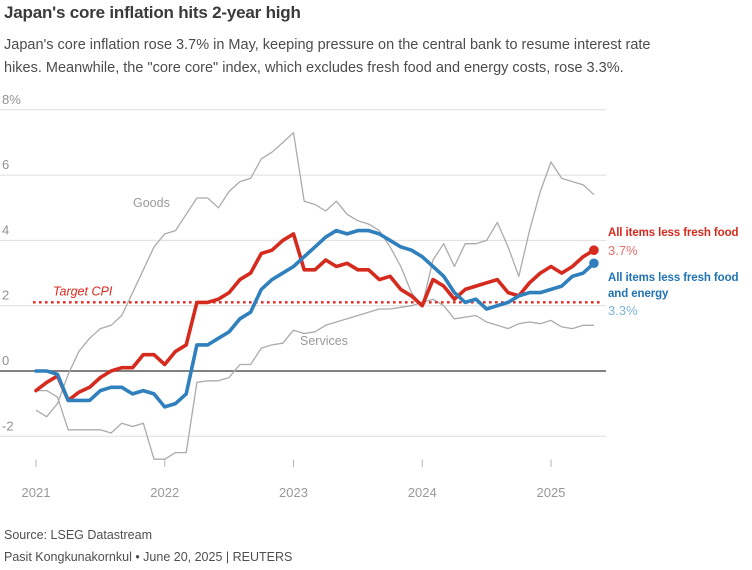 The width and height of the screenshot is (752, 570). What do you see at coordinates (5, 229) in the screenshot?
I see `y-axis-label-4: 4` at bounding box center [5, 229].